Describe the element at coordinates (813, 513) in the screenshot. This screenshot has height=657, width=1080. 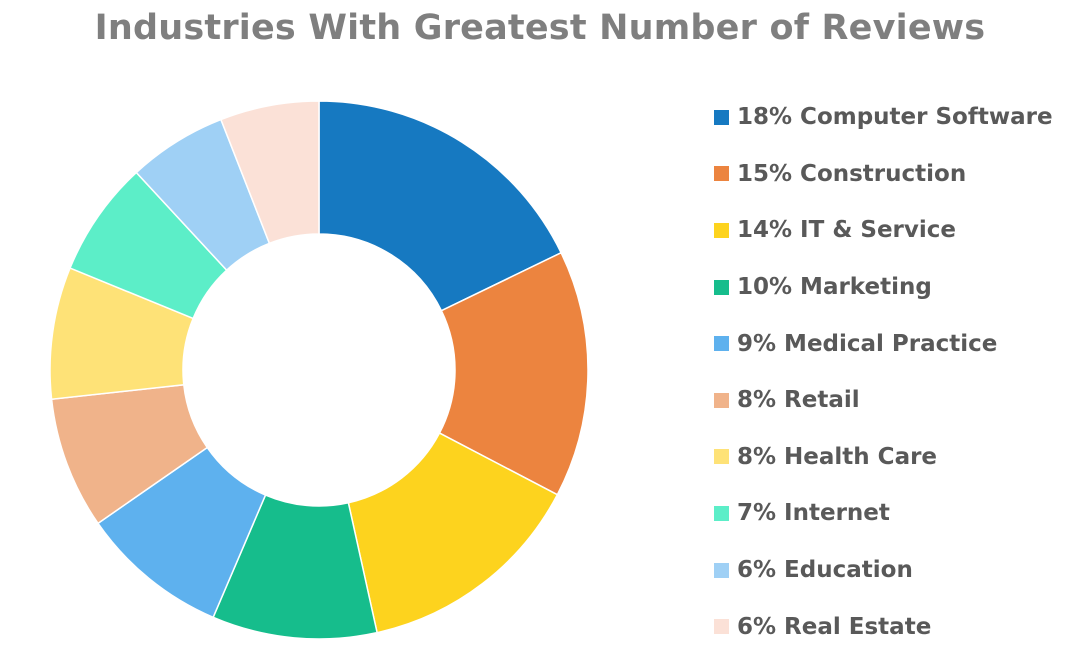
I see `legend-label: 7% Internet` at that location.